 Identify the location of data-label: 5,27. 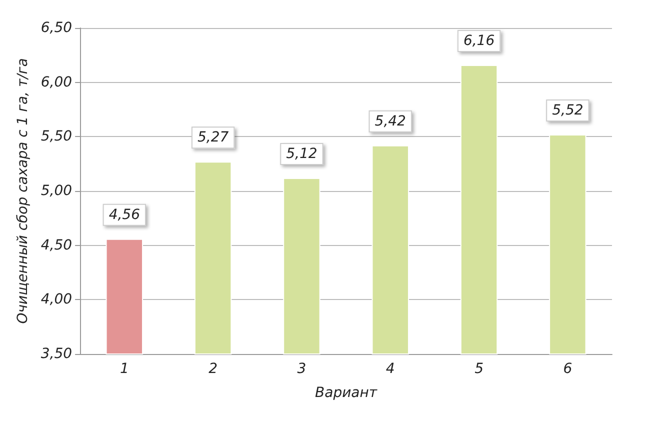
(213, 138).